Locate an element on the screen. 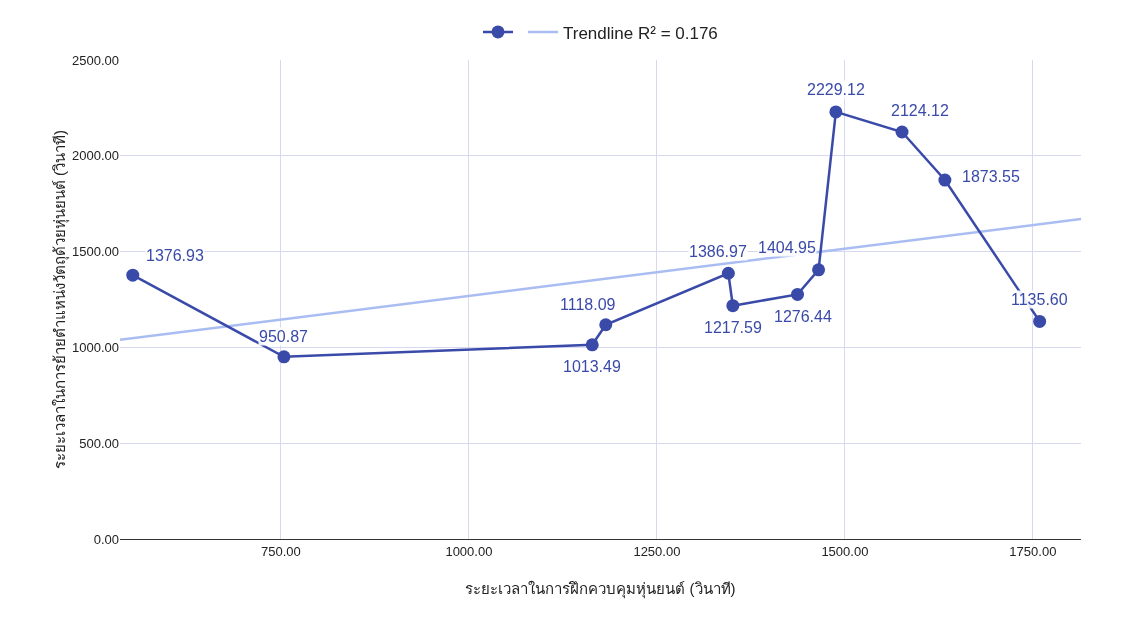 The height and width of the screenshot is (619, 1121). y-axis-title: ระยะเวลาในการย้ายตำแหน่งวัตถุด้วยหุ่นยนต์ (วินาที) is located at coordinates (60, 299).